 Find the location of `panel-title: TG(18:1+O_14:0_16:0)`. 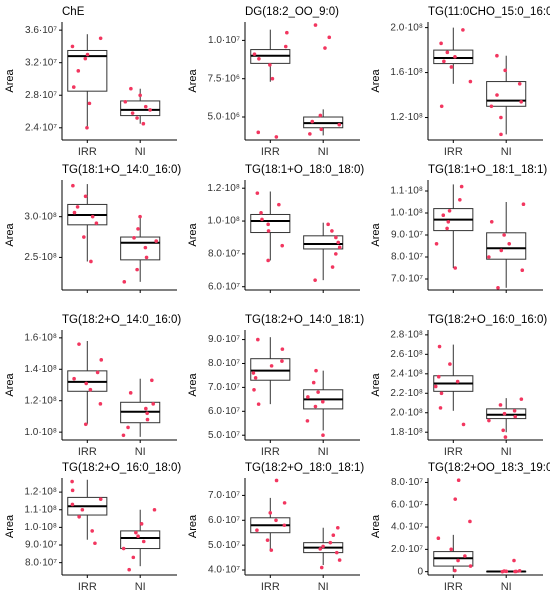

panel-title: TG(18:1+O_14:0_16:0) is located at coordinates (121, 170).